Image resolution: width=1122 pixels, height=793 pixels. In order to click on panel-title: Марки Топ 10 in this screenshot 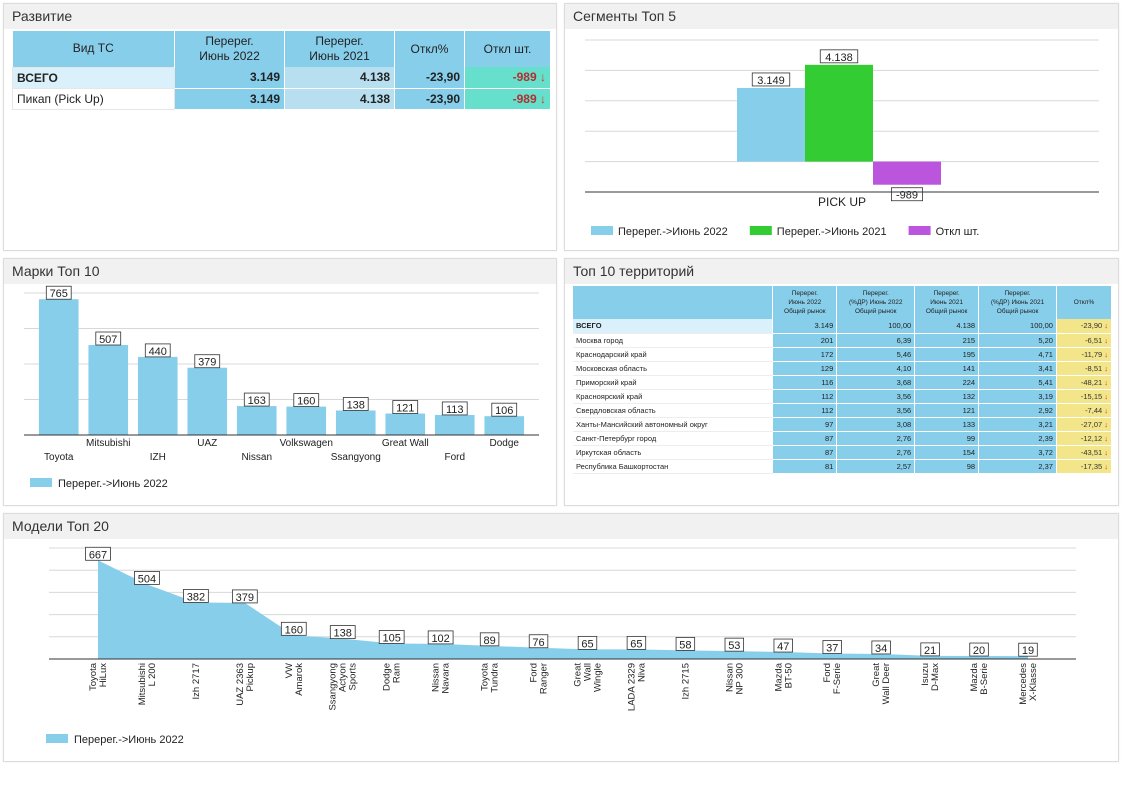, I will do `click(280, 271)`.